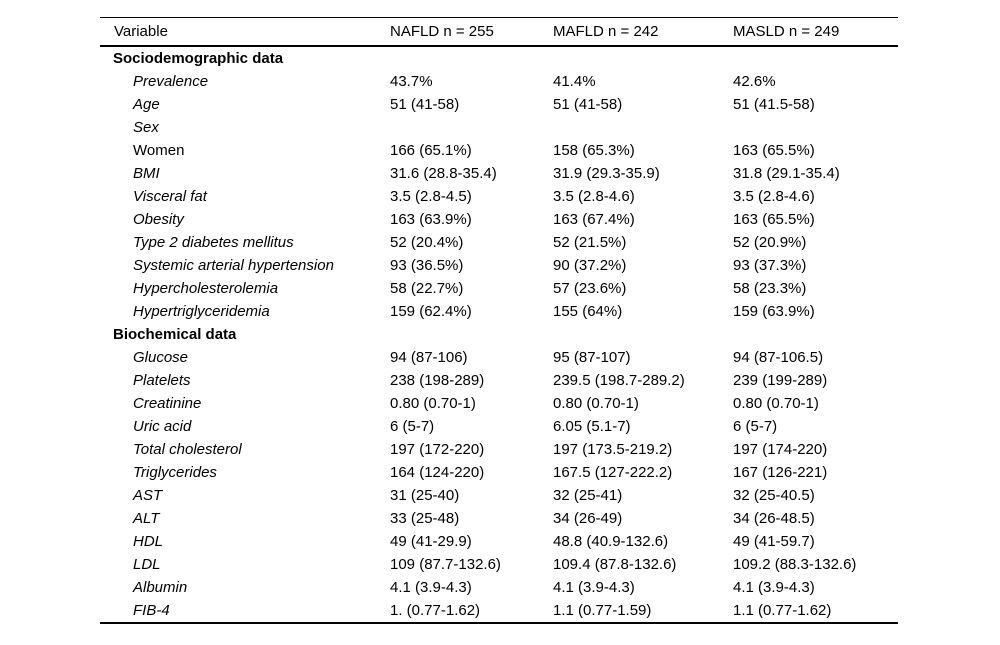  What do you see at coordinates (146, 127) in the screenshot?
I see `row-label: Sex` at bounding box center [146, 127].